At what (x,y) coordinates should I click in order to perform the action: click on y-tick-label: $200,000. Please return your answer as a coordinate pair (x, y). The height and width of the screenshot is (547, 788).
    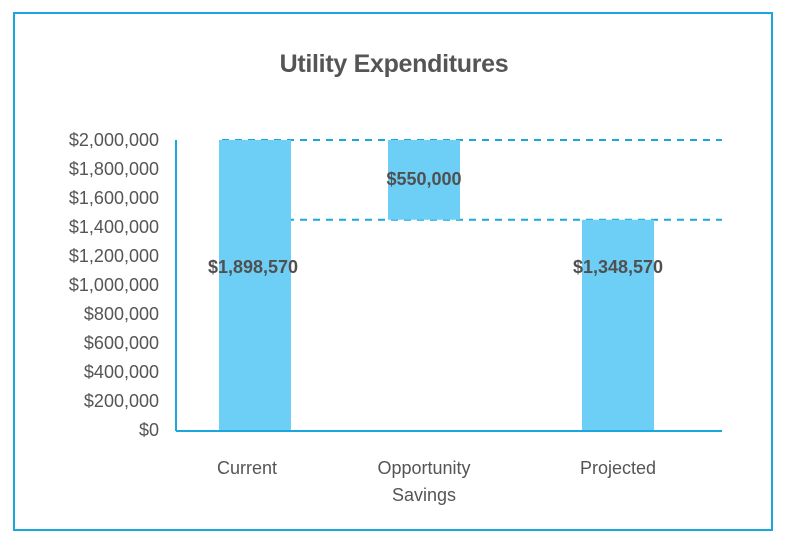
    Looking at the image, I should click on (121, 401).